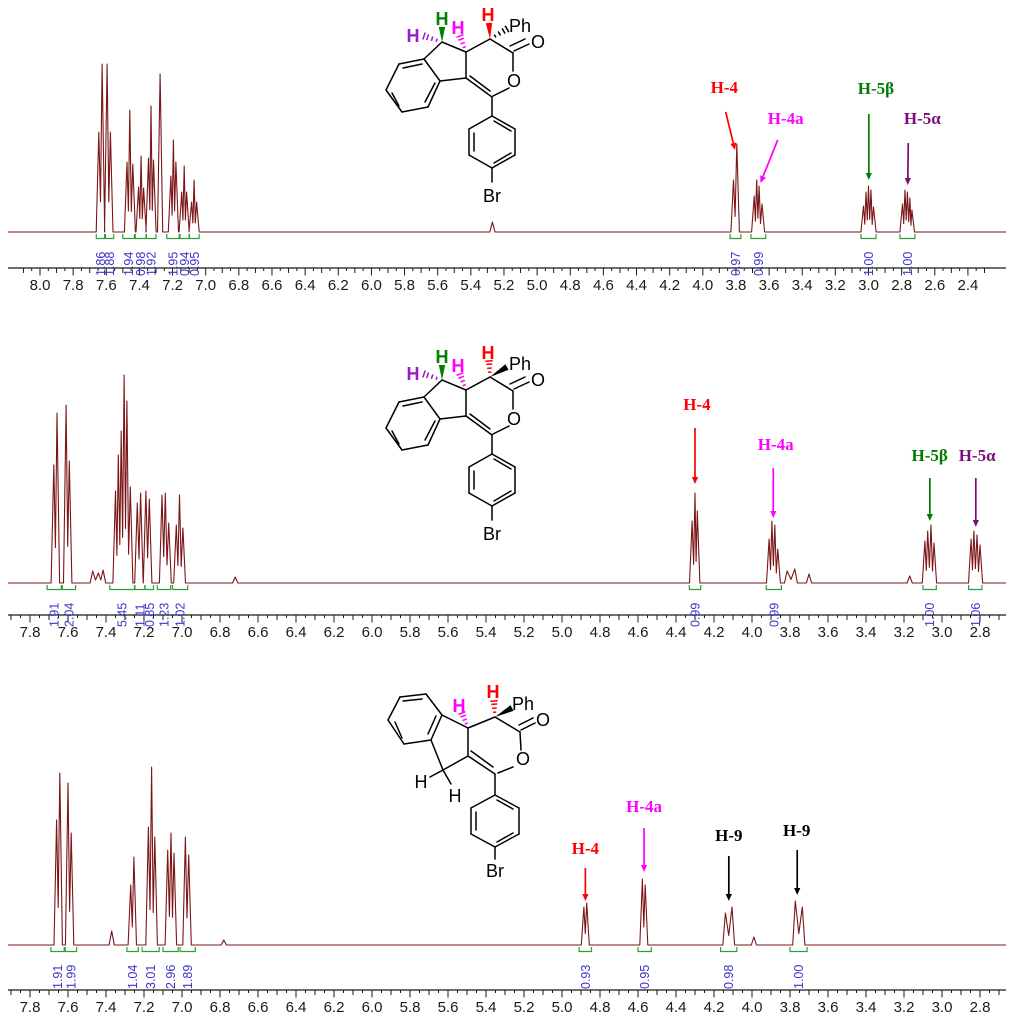  What do you see at coordinates (172, 285) in the screenshot?
I see `tick-label: 7.2` at bounding box center [172, 285].